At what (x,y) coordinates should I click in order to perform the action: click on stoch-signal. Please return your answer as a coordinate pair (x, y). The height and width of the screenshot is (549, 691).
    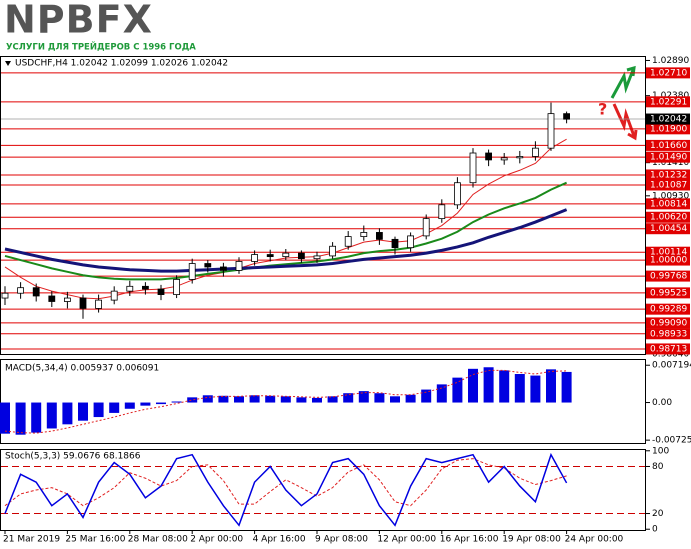
    Looking at the image, I should click on (285, 482).